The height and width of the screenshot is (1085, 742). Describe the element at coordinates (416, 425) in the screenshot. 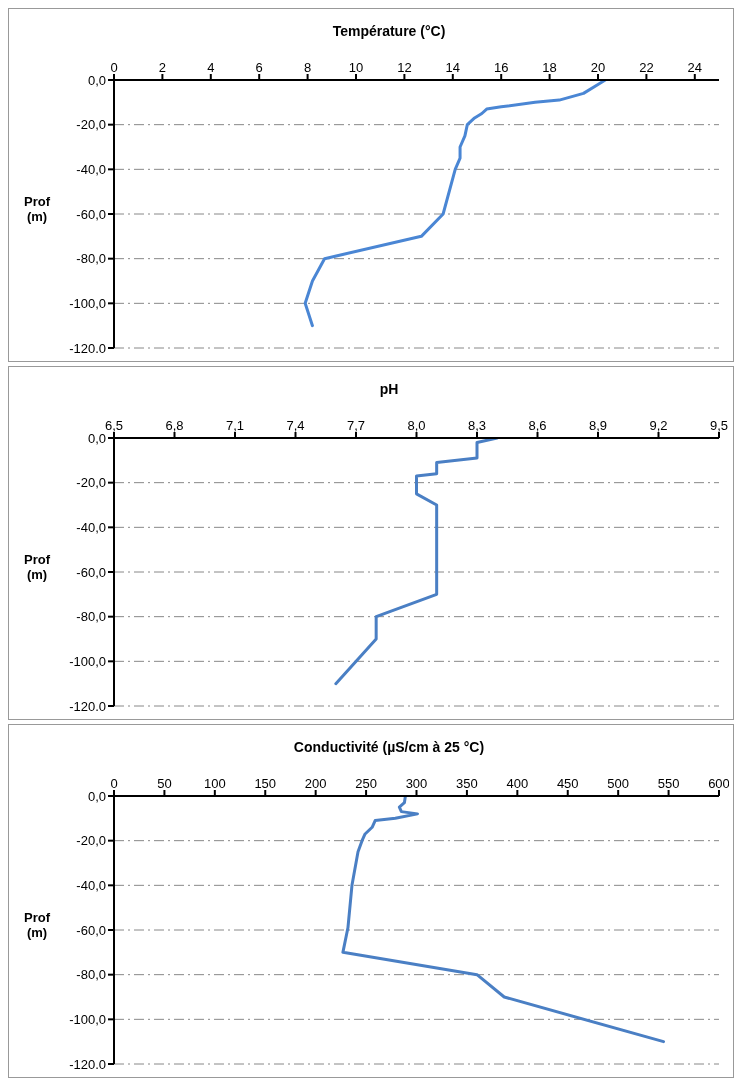

I see `x-tick-label: 8,0` at that location.